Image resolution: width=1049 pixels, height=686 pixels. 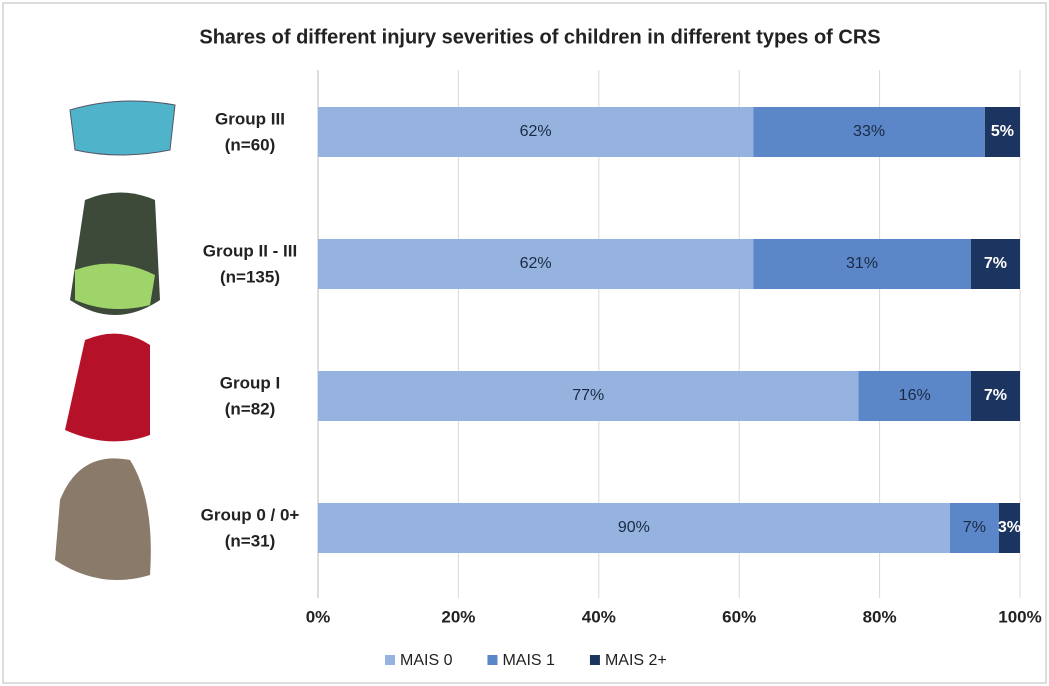 What do you see at coordinates (250, 514) in the screenshot?
I see `y-tick-label: Group 0 / 0+` at bounding box center [250, 514].